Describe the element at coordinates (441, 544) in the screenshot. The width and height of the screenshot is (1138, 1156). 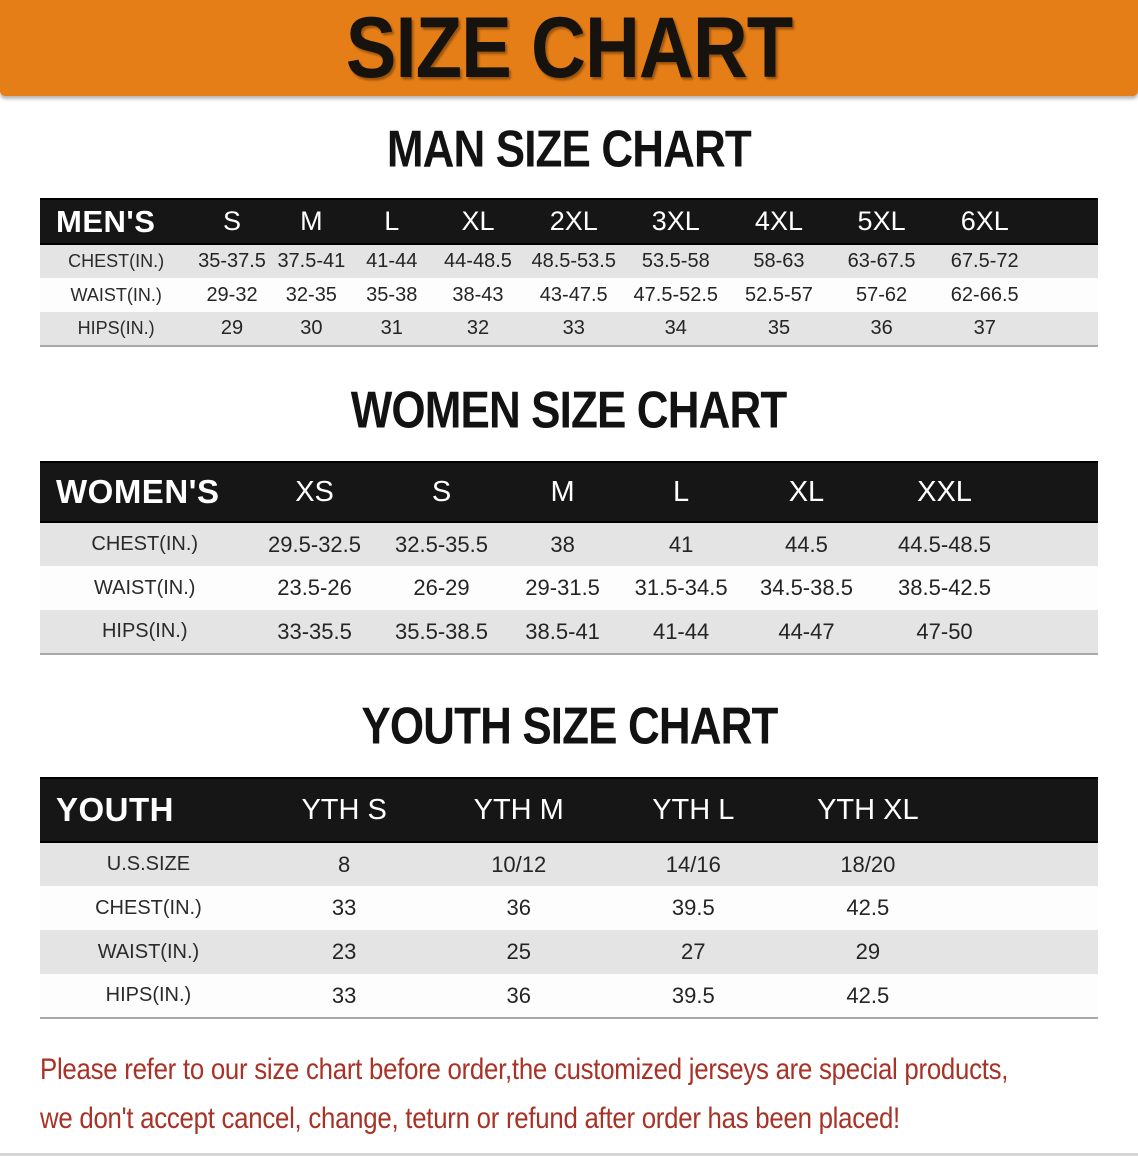
I see `value-cell: 32.5-35.5` at that location.